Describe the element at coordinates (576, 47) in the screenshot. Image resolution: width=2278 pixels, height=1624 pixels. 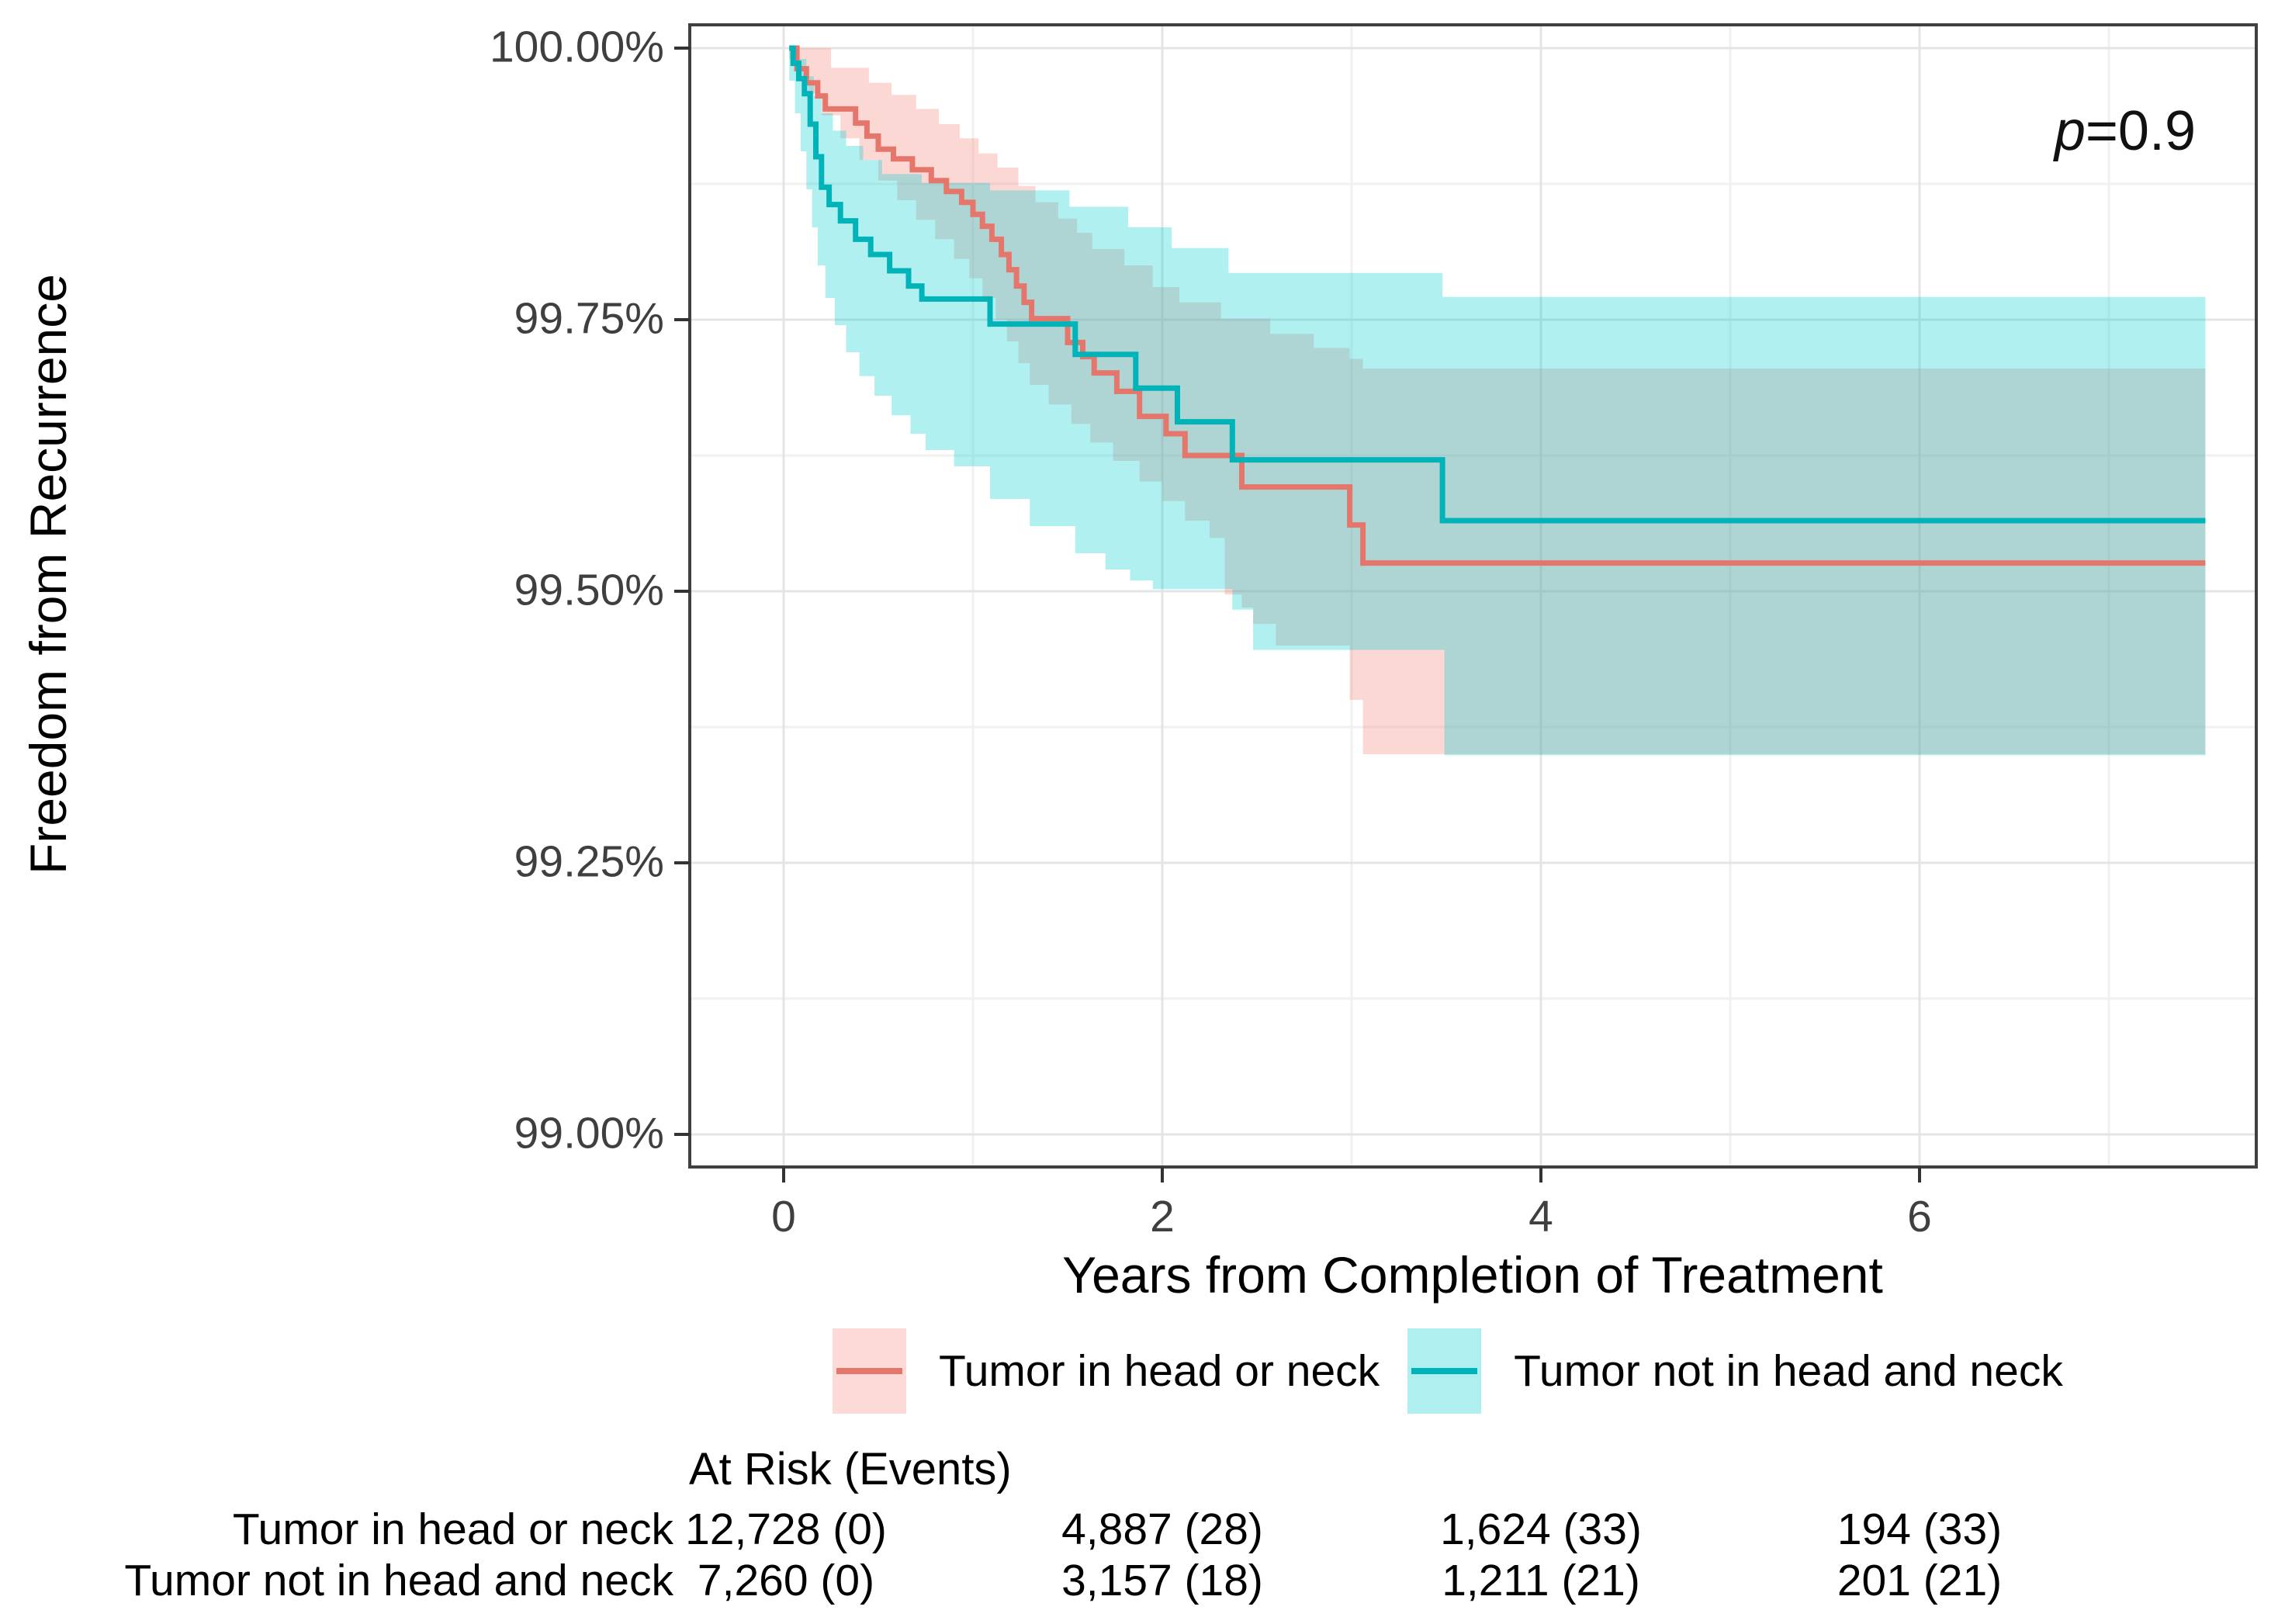
I see `y-tick-label-100: 100.00%` at that location.